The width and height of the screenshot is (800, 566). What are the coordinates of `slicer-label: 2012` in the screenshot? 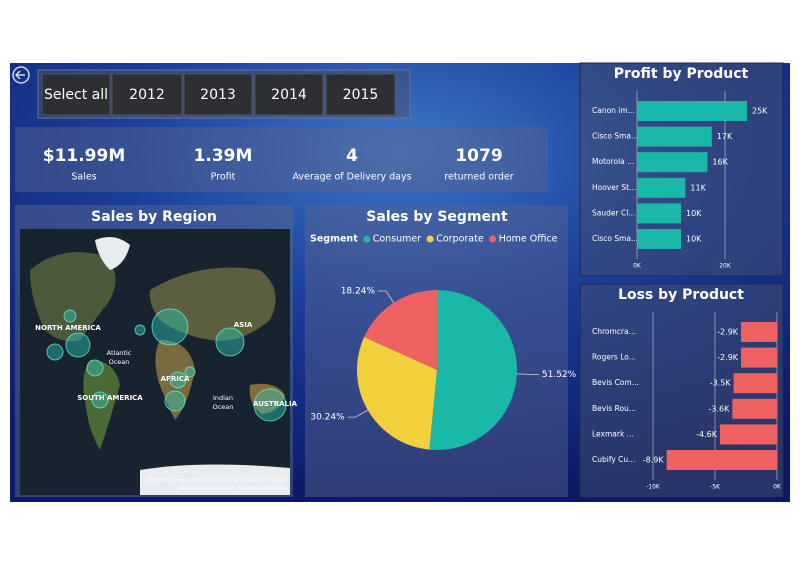 It's located at (147, 95).